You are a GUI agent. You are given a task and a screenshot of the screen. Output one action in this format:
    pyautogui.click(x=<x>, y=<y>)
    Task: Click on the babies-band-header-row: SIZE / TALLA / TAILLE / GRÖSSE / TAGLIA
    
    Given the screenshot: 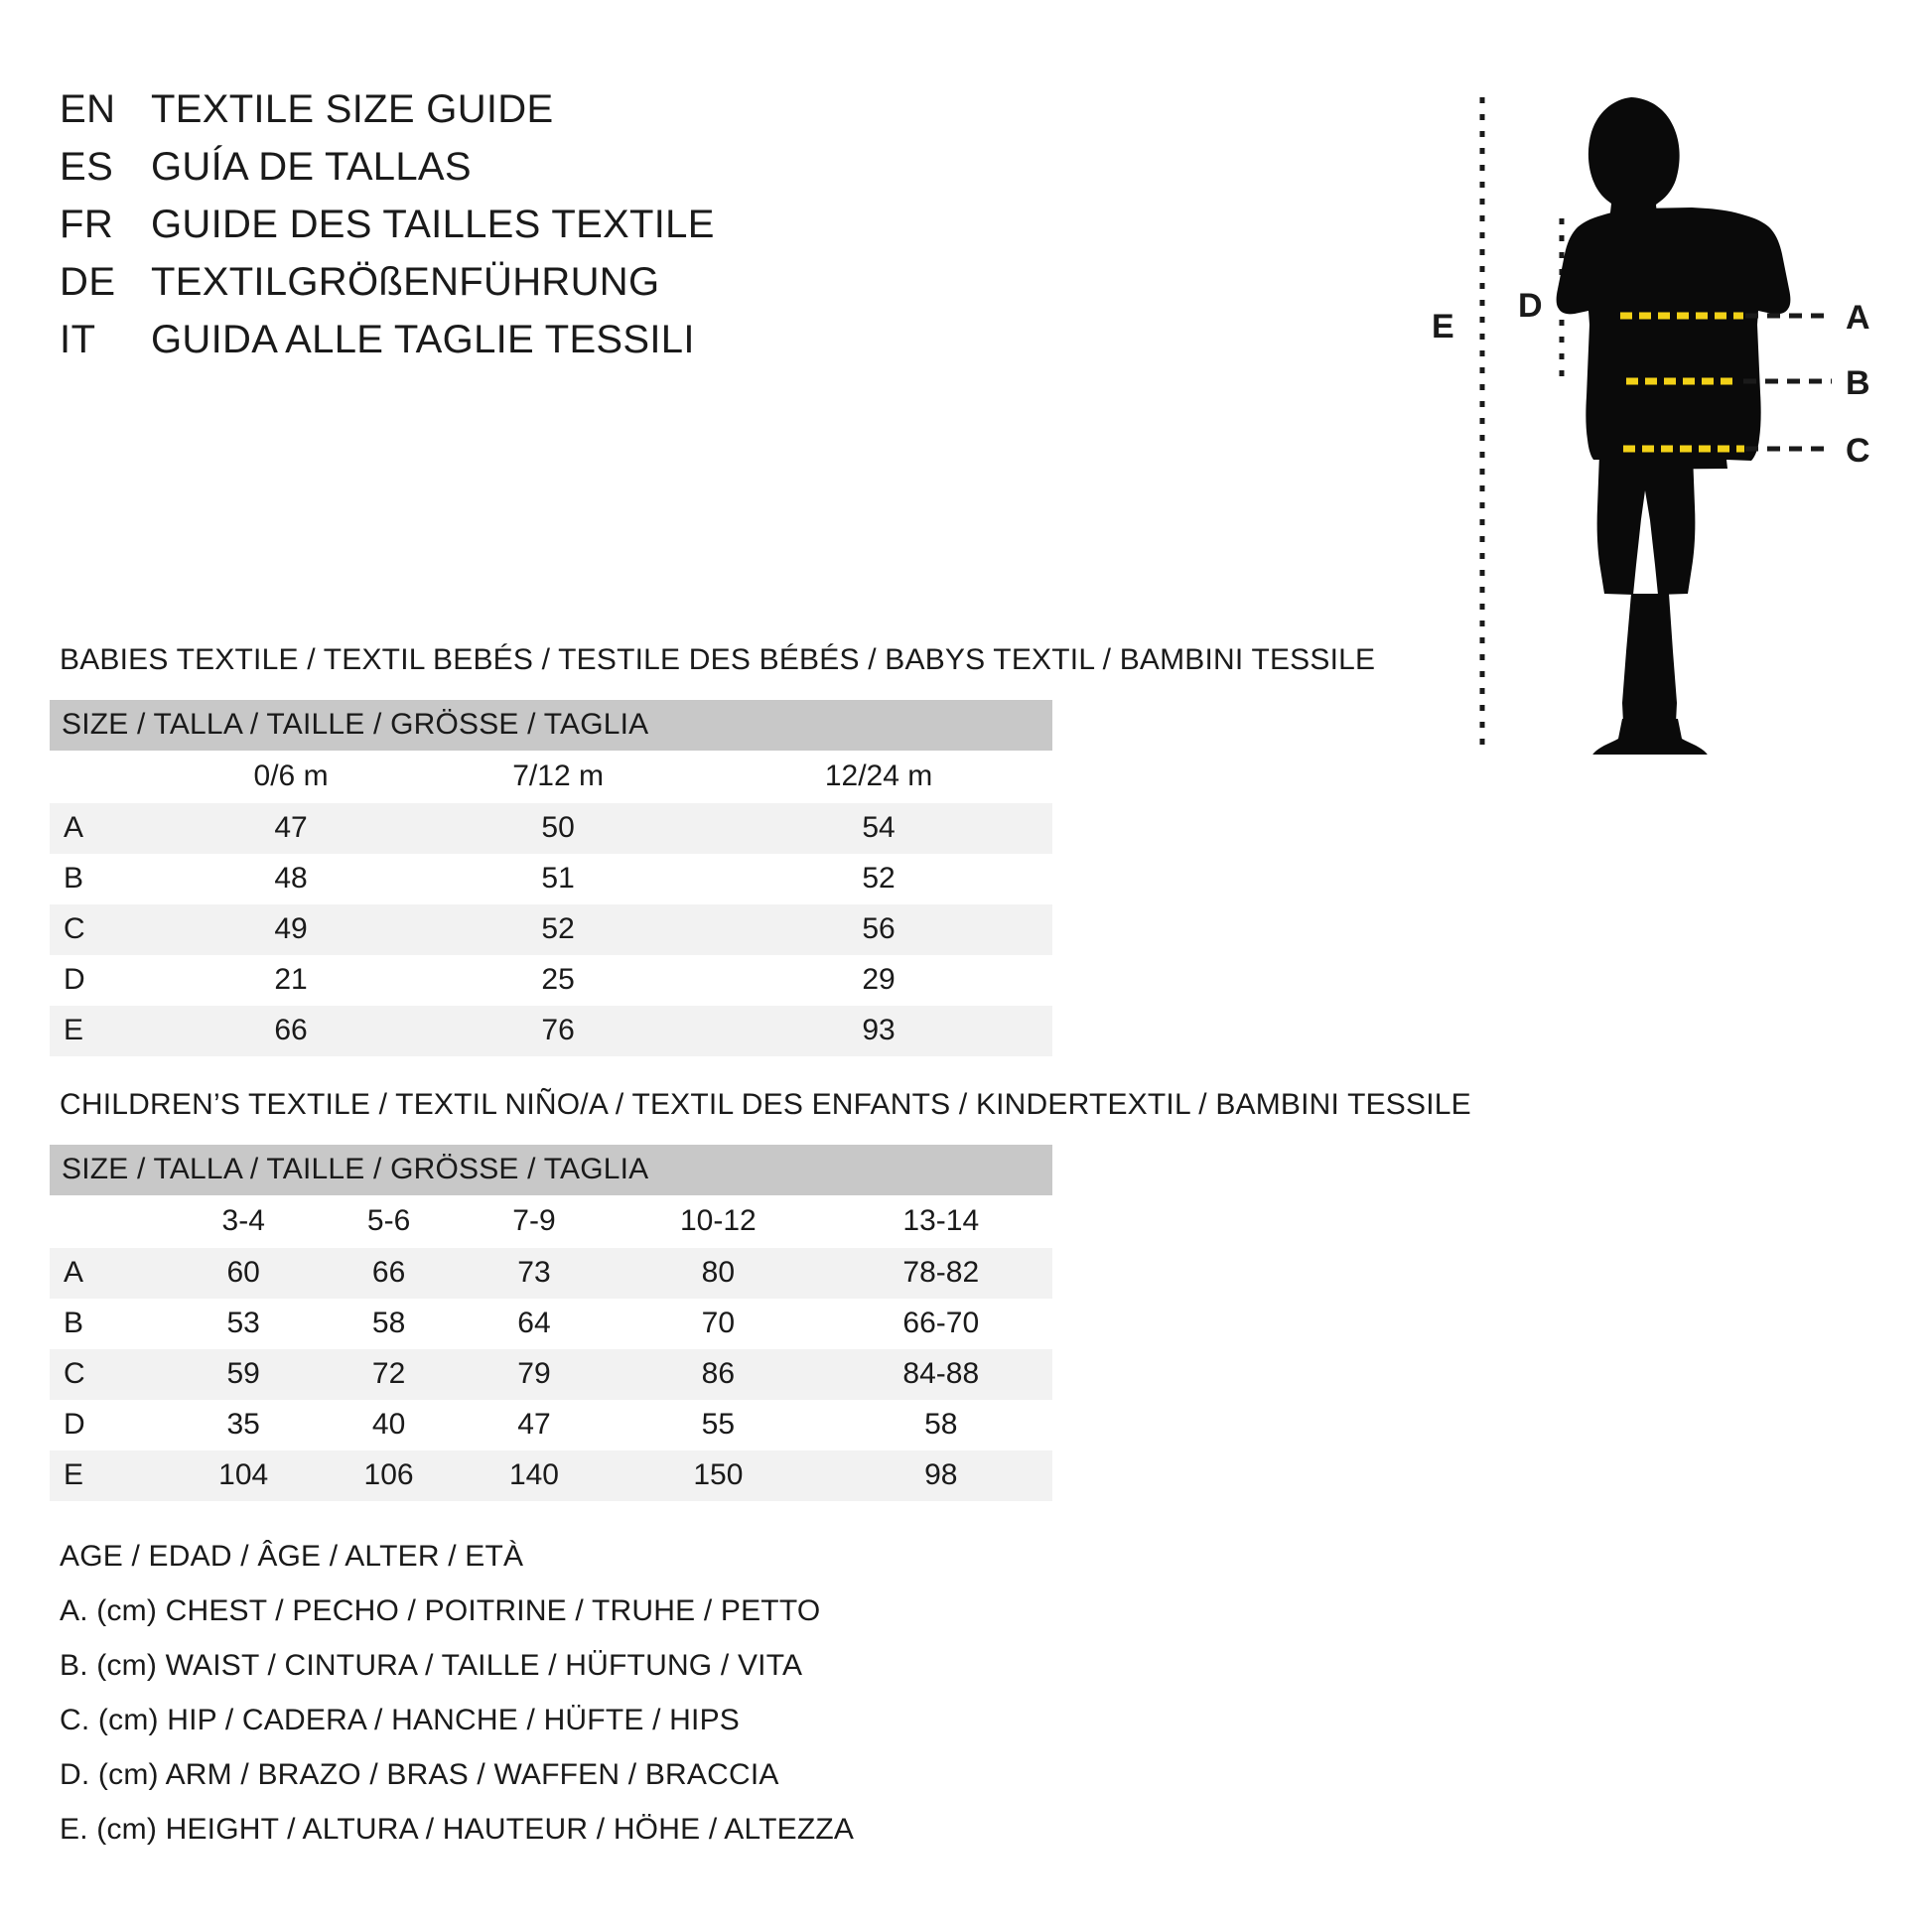 What is the action you would take?
    pyautogui.click(x=551, y=726)
    